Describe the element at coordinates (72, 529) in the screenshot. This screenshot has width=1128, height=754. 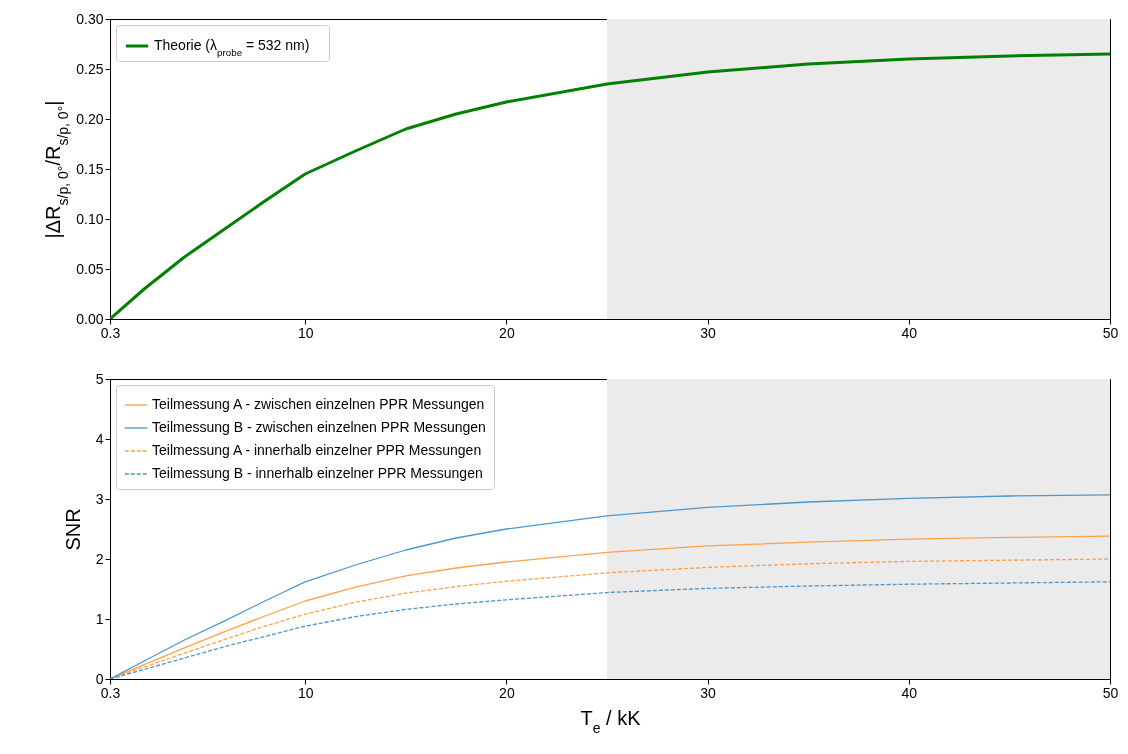
I see `y-axis-title: SNR` at that location.